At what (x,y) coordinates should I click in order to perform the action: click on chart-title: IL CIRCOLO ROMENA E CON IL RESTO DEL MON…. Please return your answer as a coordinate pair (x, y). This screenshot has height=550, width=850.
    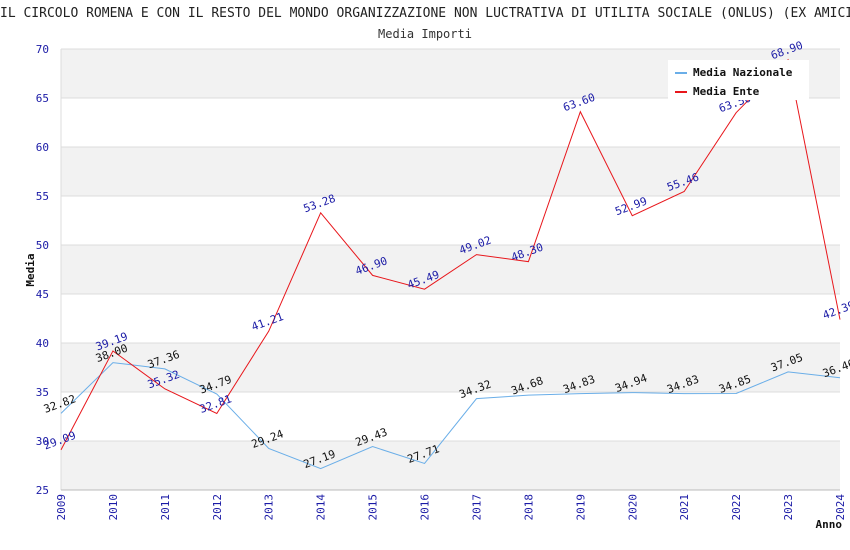
    Looking at the image, I should click on (425, 13).